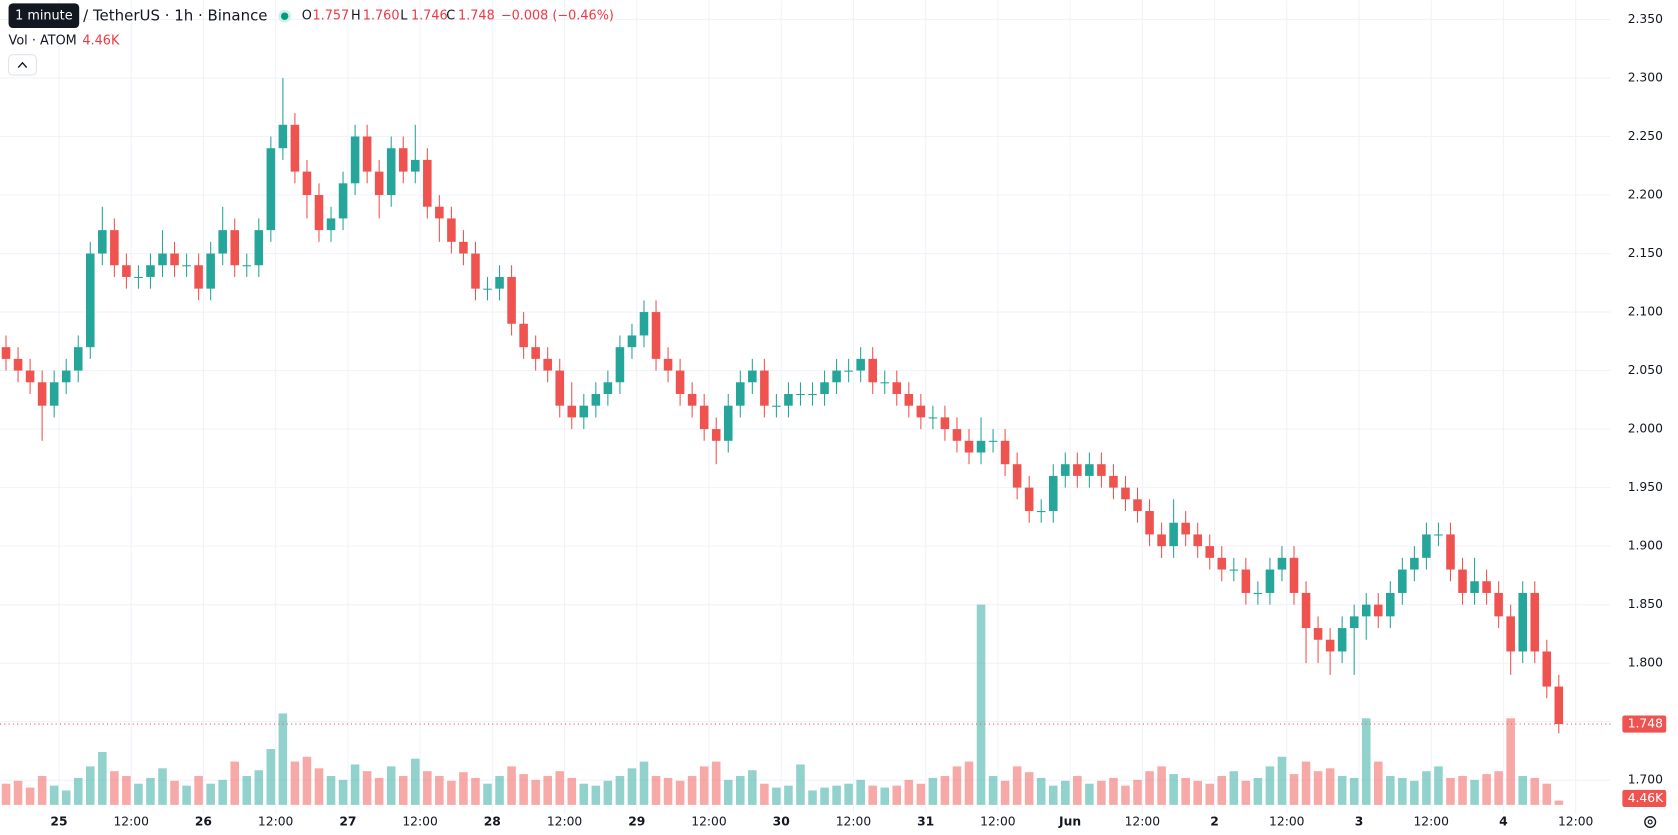 This screenshot has width=1678, height=835. Describe the element at coordinates (1645, 195) in the screenshot. I see `y-tick-label: 2.200` at that location.